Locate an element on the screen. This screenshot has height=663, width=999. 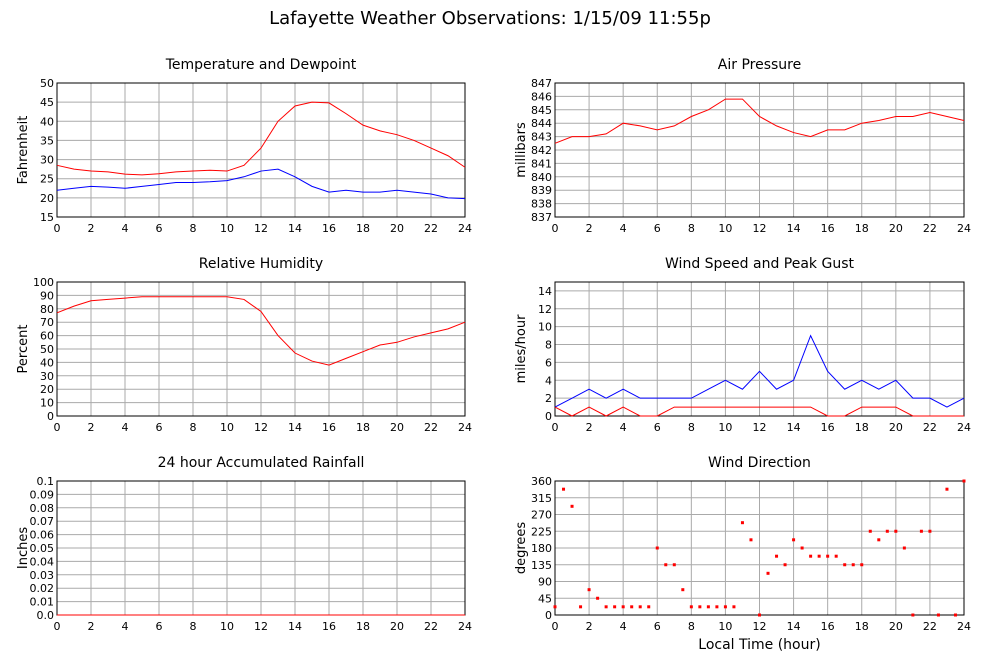
y-tick-label: 270 is located at coordinates (541, 515).